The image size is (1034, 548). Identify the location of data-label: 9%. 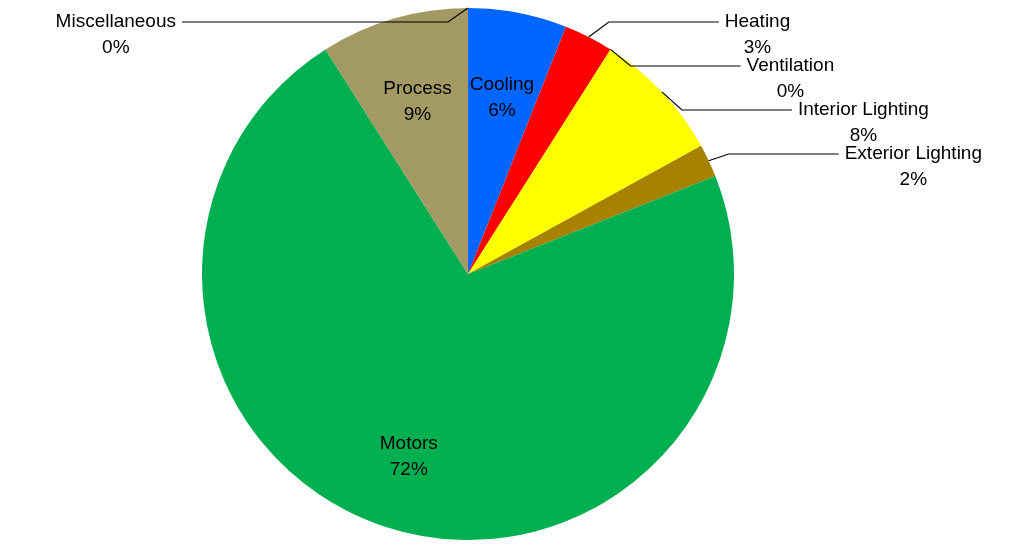
(417, 113).